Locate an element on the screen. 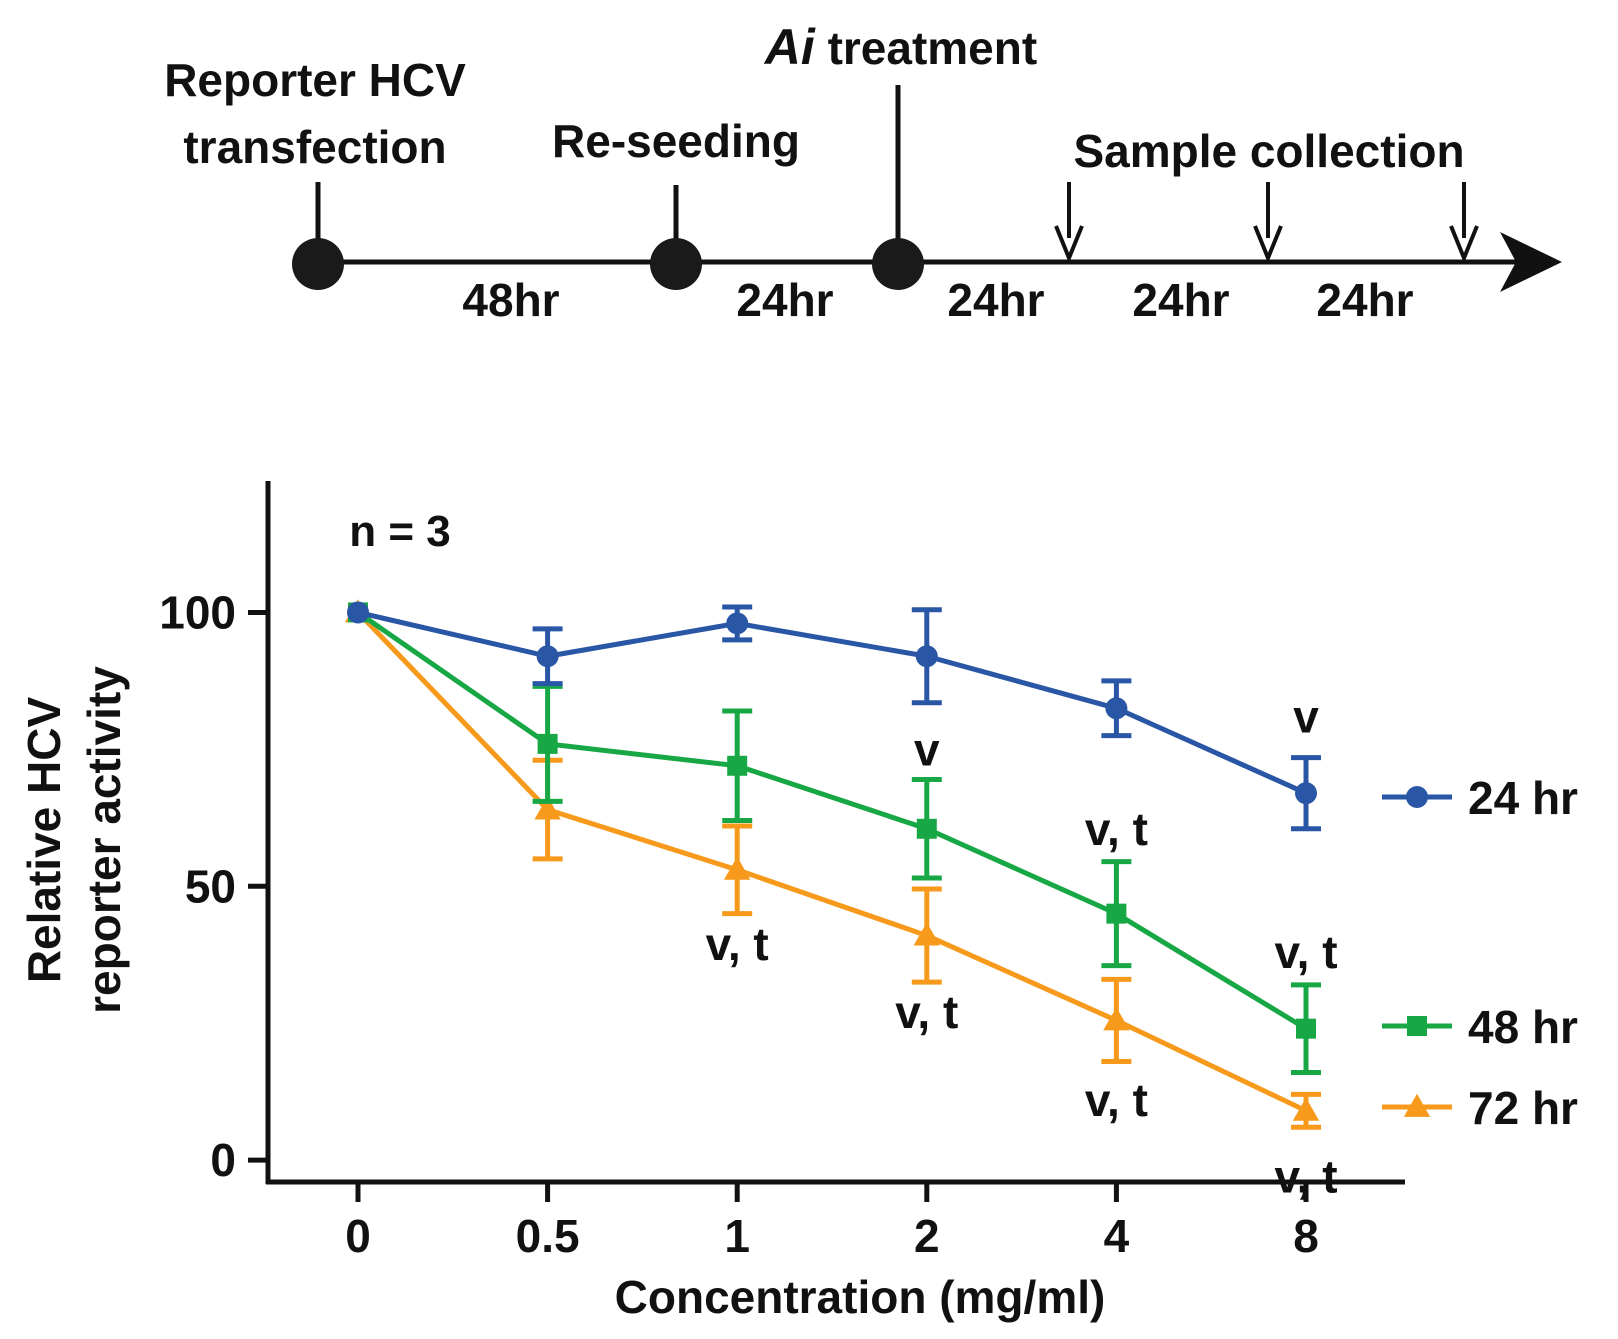 Image resolution: width=1618 pixels, height=1339 pixels. interval-label-2: 24hr is located at coordinates (784, 300).